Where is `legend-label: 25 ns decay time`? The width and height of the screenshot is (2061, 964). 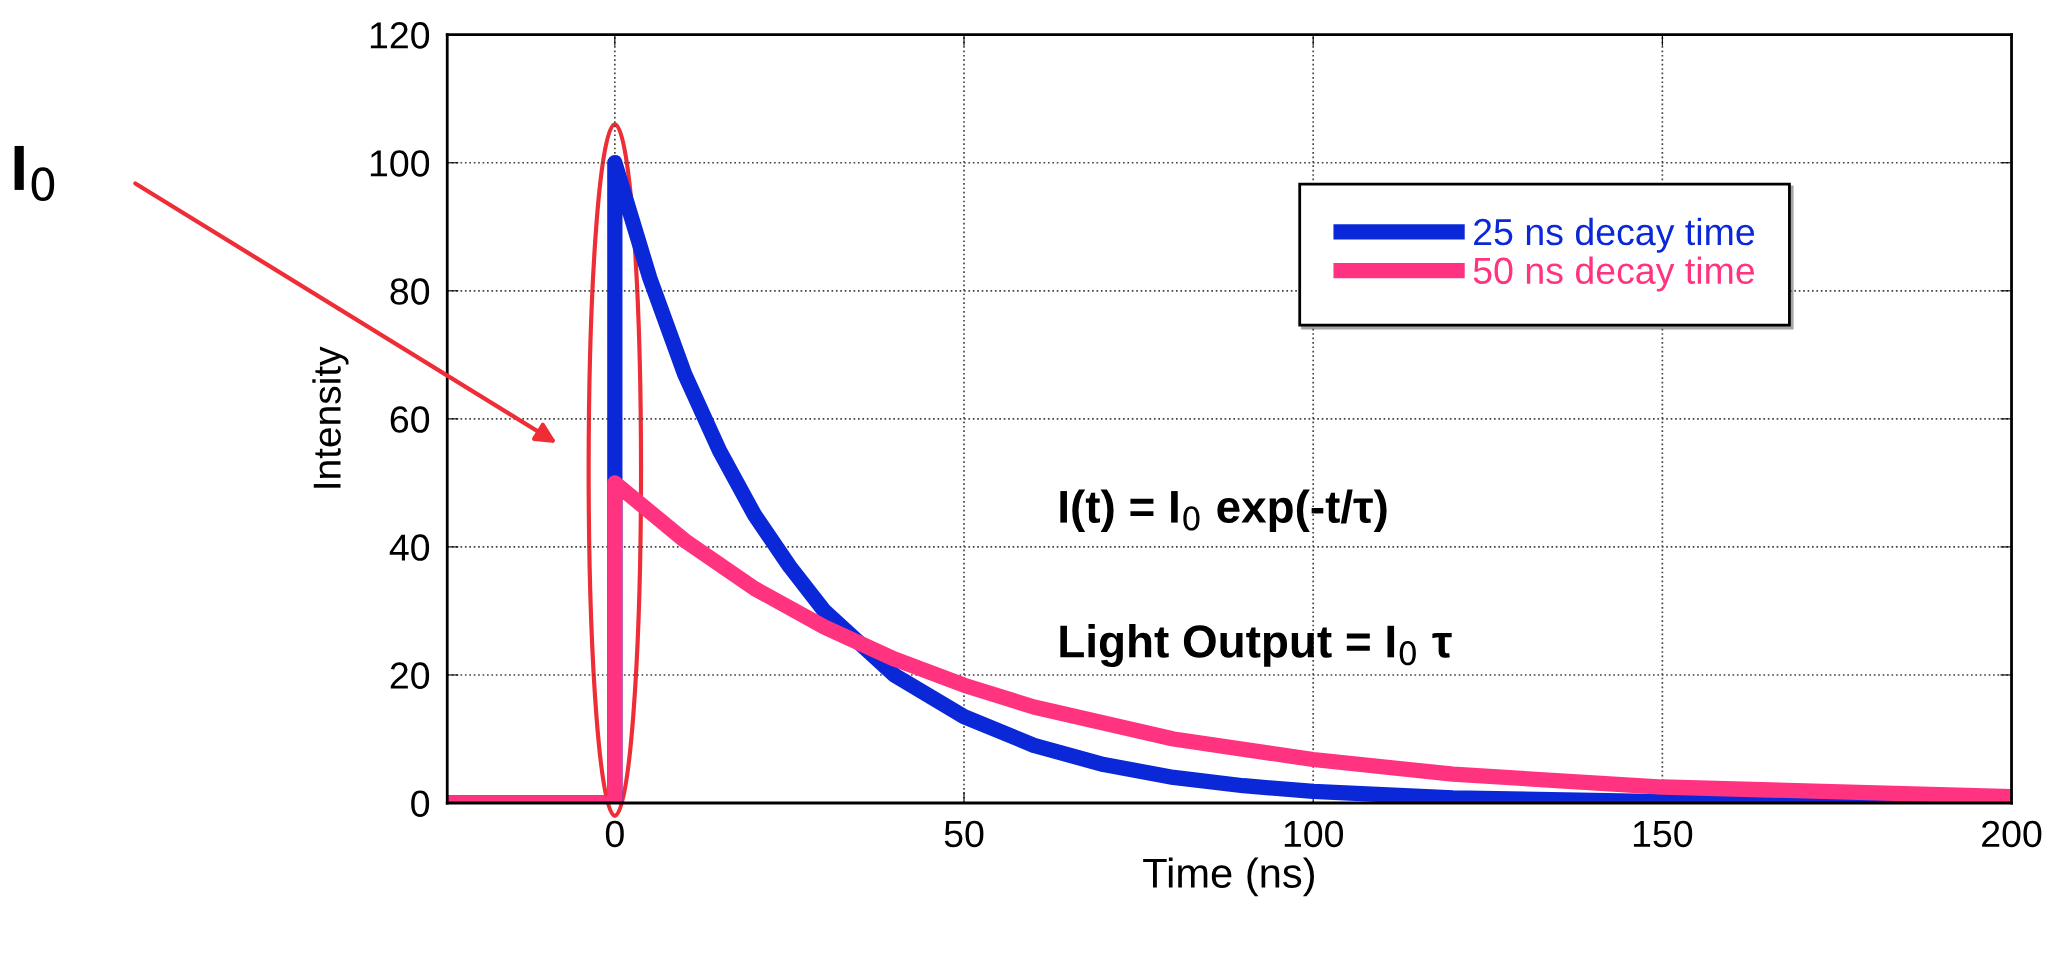
legend-label: 25 ns decay time is located at coordinates (1614, 235).